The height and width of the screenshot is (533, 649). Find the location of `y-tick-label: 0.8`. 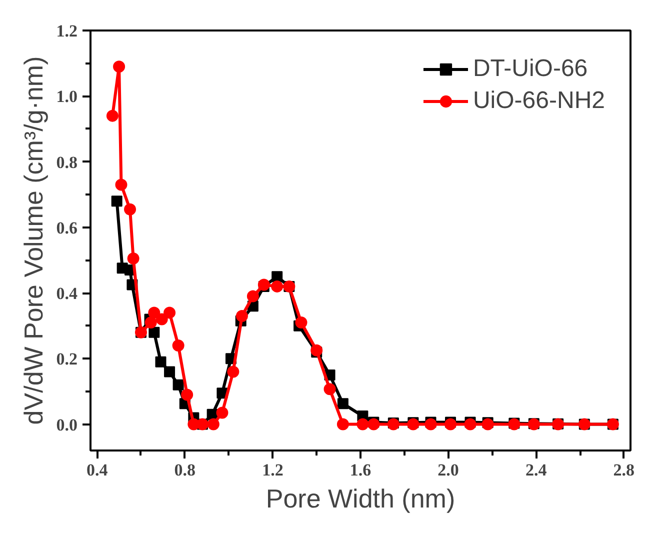

y-tick-label: 0.8 is located at coordinates (67, 162).